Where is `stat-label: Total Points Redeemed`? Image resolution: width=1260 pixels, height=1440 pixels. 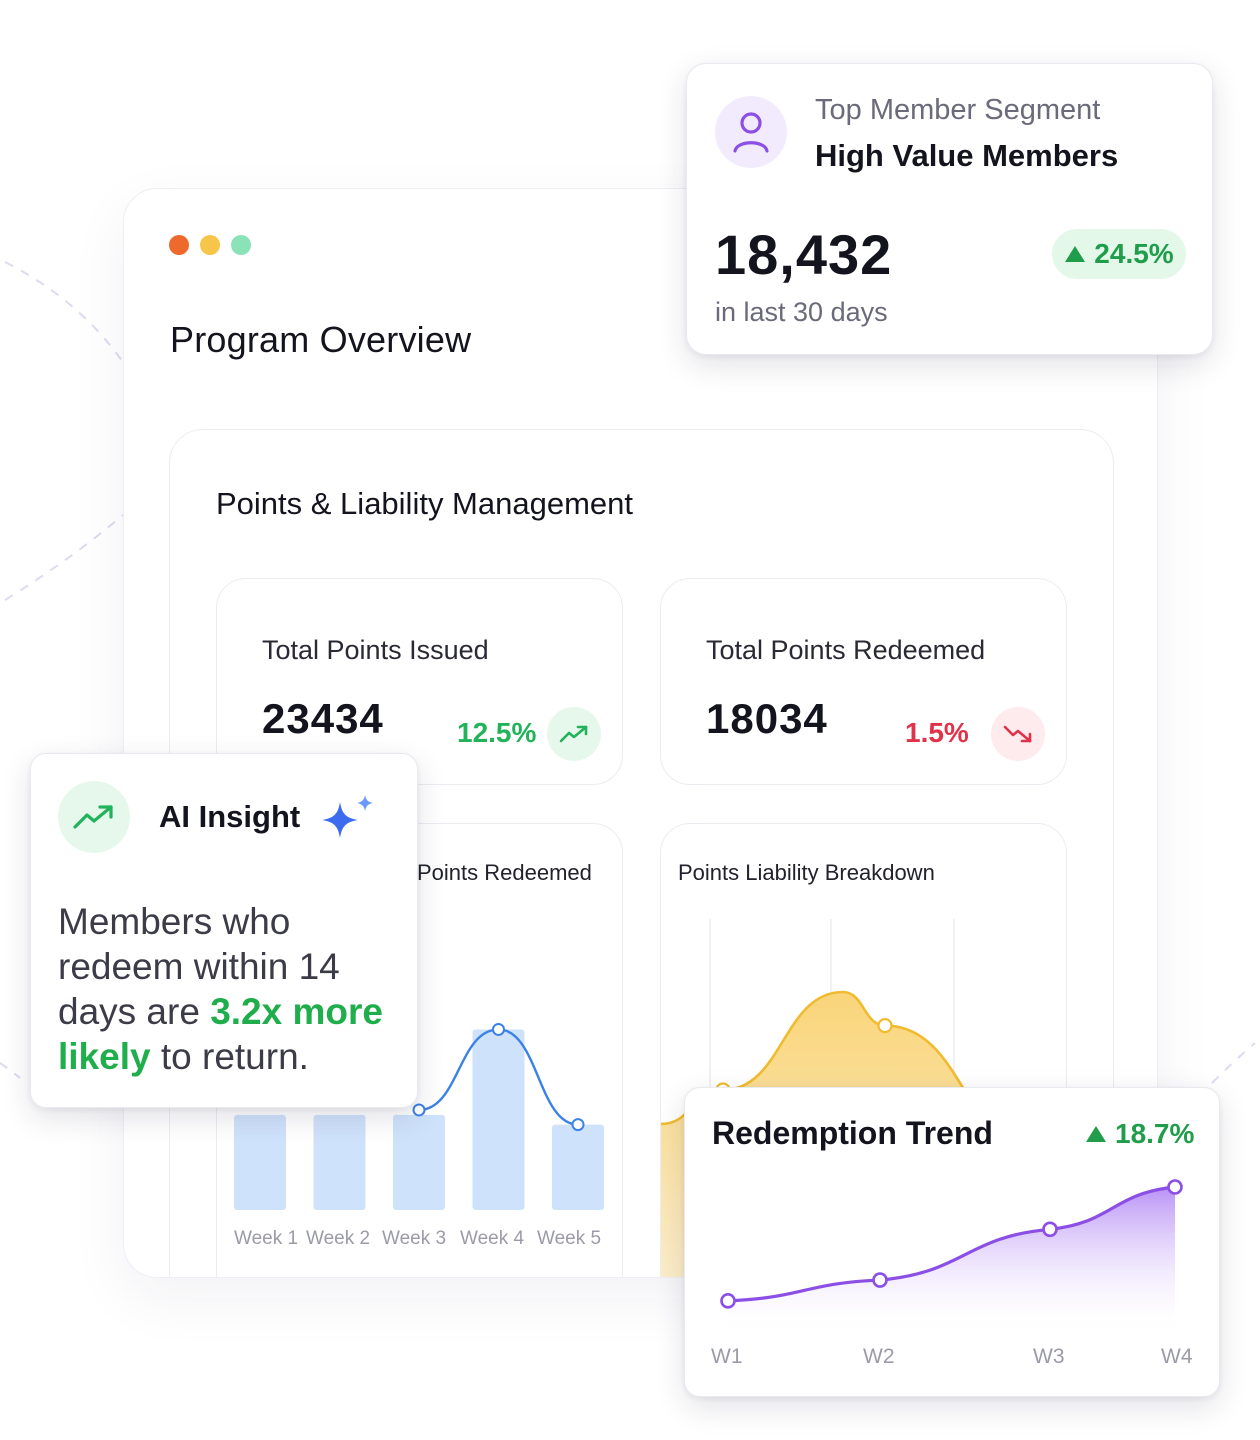
stat-label: Total Points Redeemed is located at coordinates (846, 650).